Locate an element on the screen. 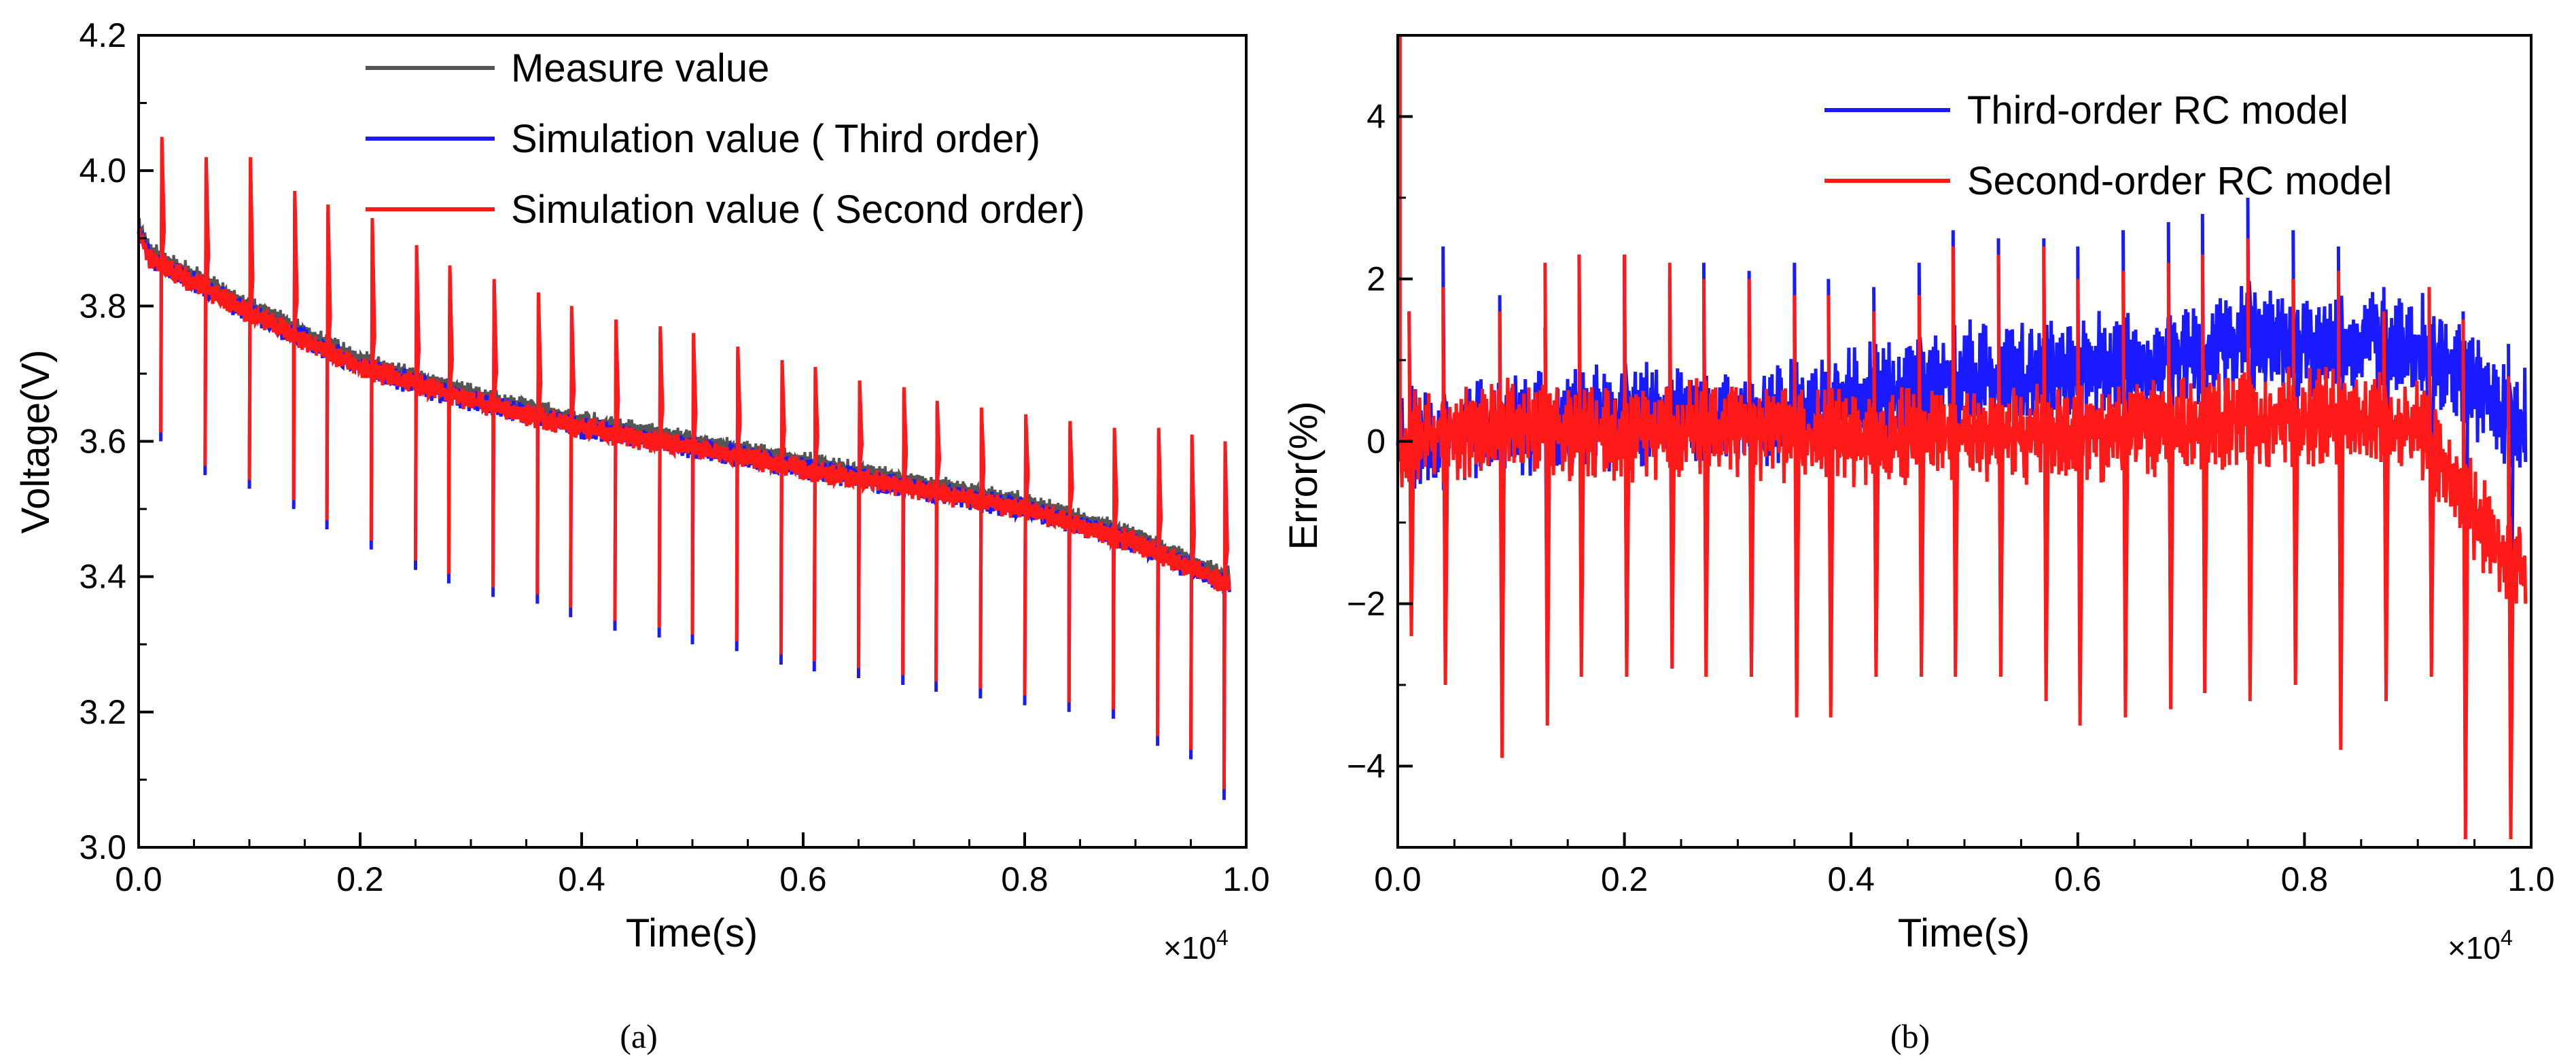  y-tick-label: 4 is located at coordinates (1376, 117).